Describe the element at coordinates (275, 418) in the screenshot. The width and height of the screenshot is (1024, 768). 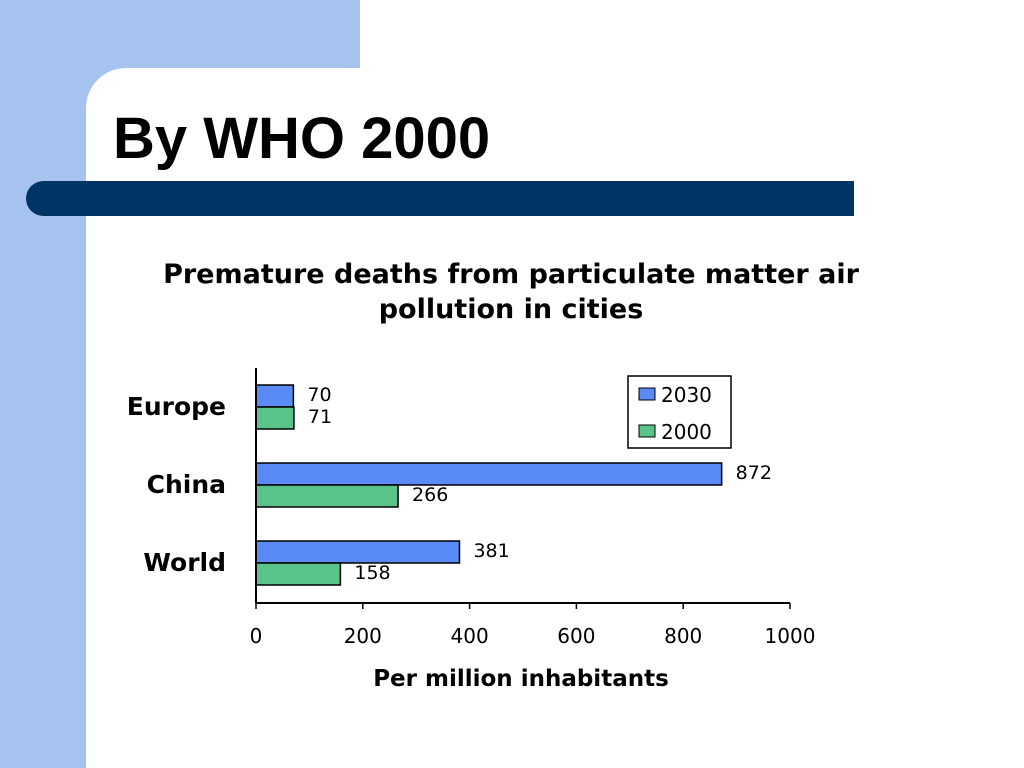
I see `bar-europe-2000` at that location.